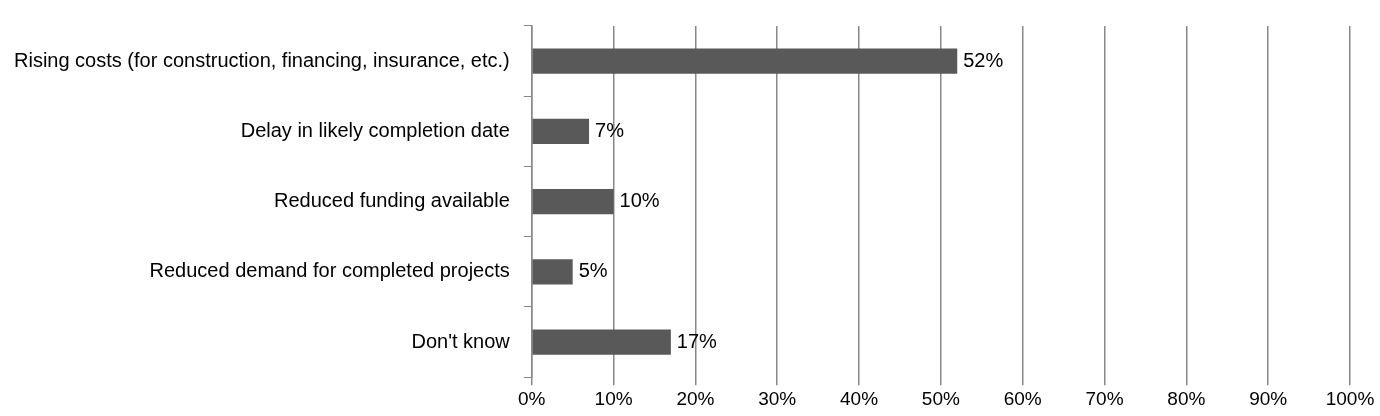  What do you see at coordinates (1186, 398) in the screenshot?
I see `x-tick-label: 80%` at bounding box center [1186, 398].